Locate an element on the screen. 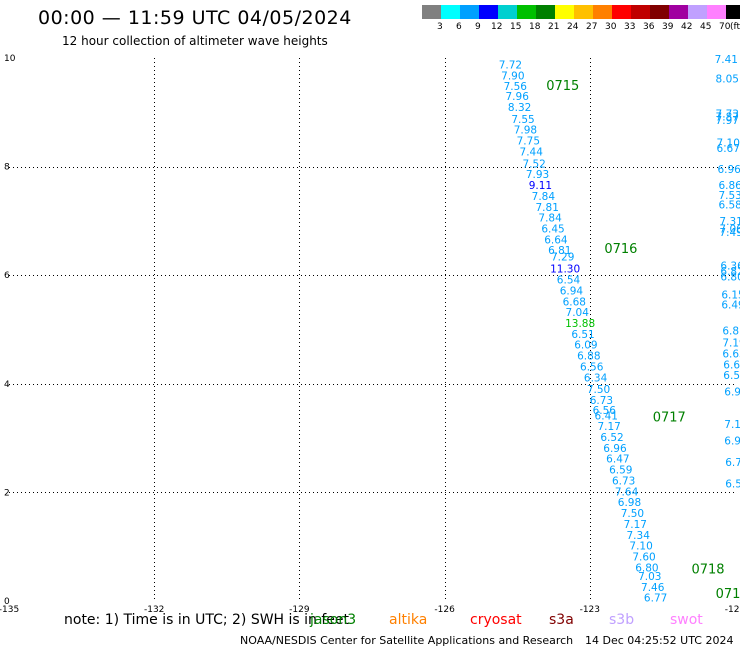  legend-label: 39 is located at coordinates (668, 27).